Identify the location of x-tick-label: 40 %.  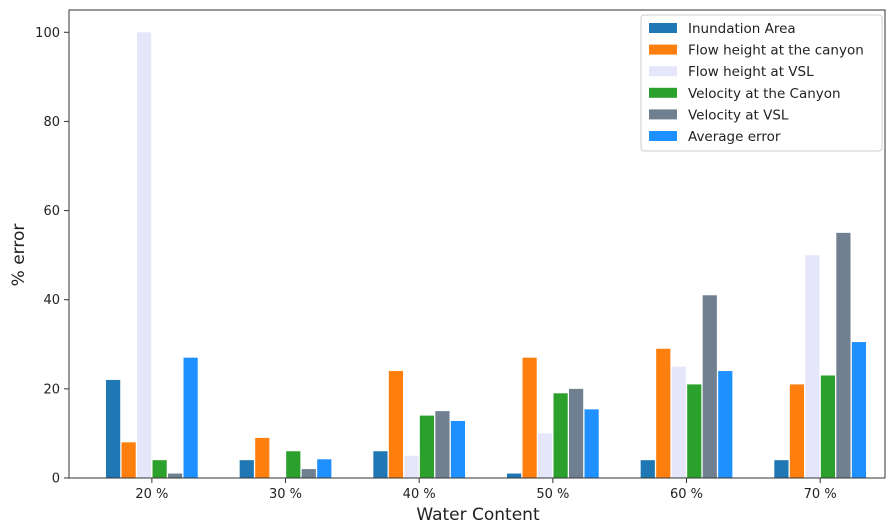
(419, 494).